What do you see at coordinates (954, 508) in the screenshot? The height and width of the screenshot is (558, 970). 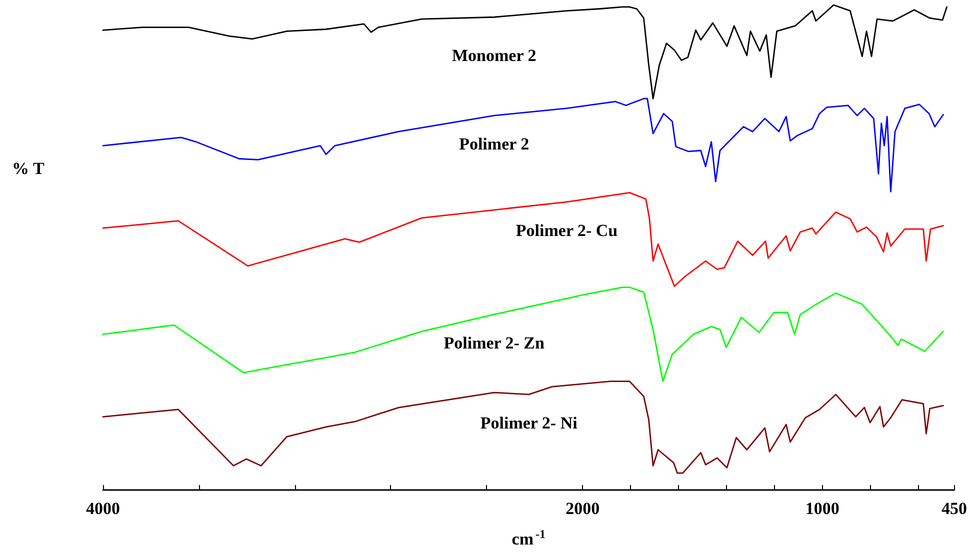 I see `x-tick-label: 450` at bounding box center [954, 508].